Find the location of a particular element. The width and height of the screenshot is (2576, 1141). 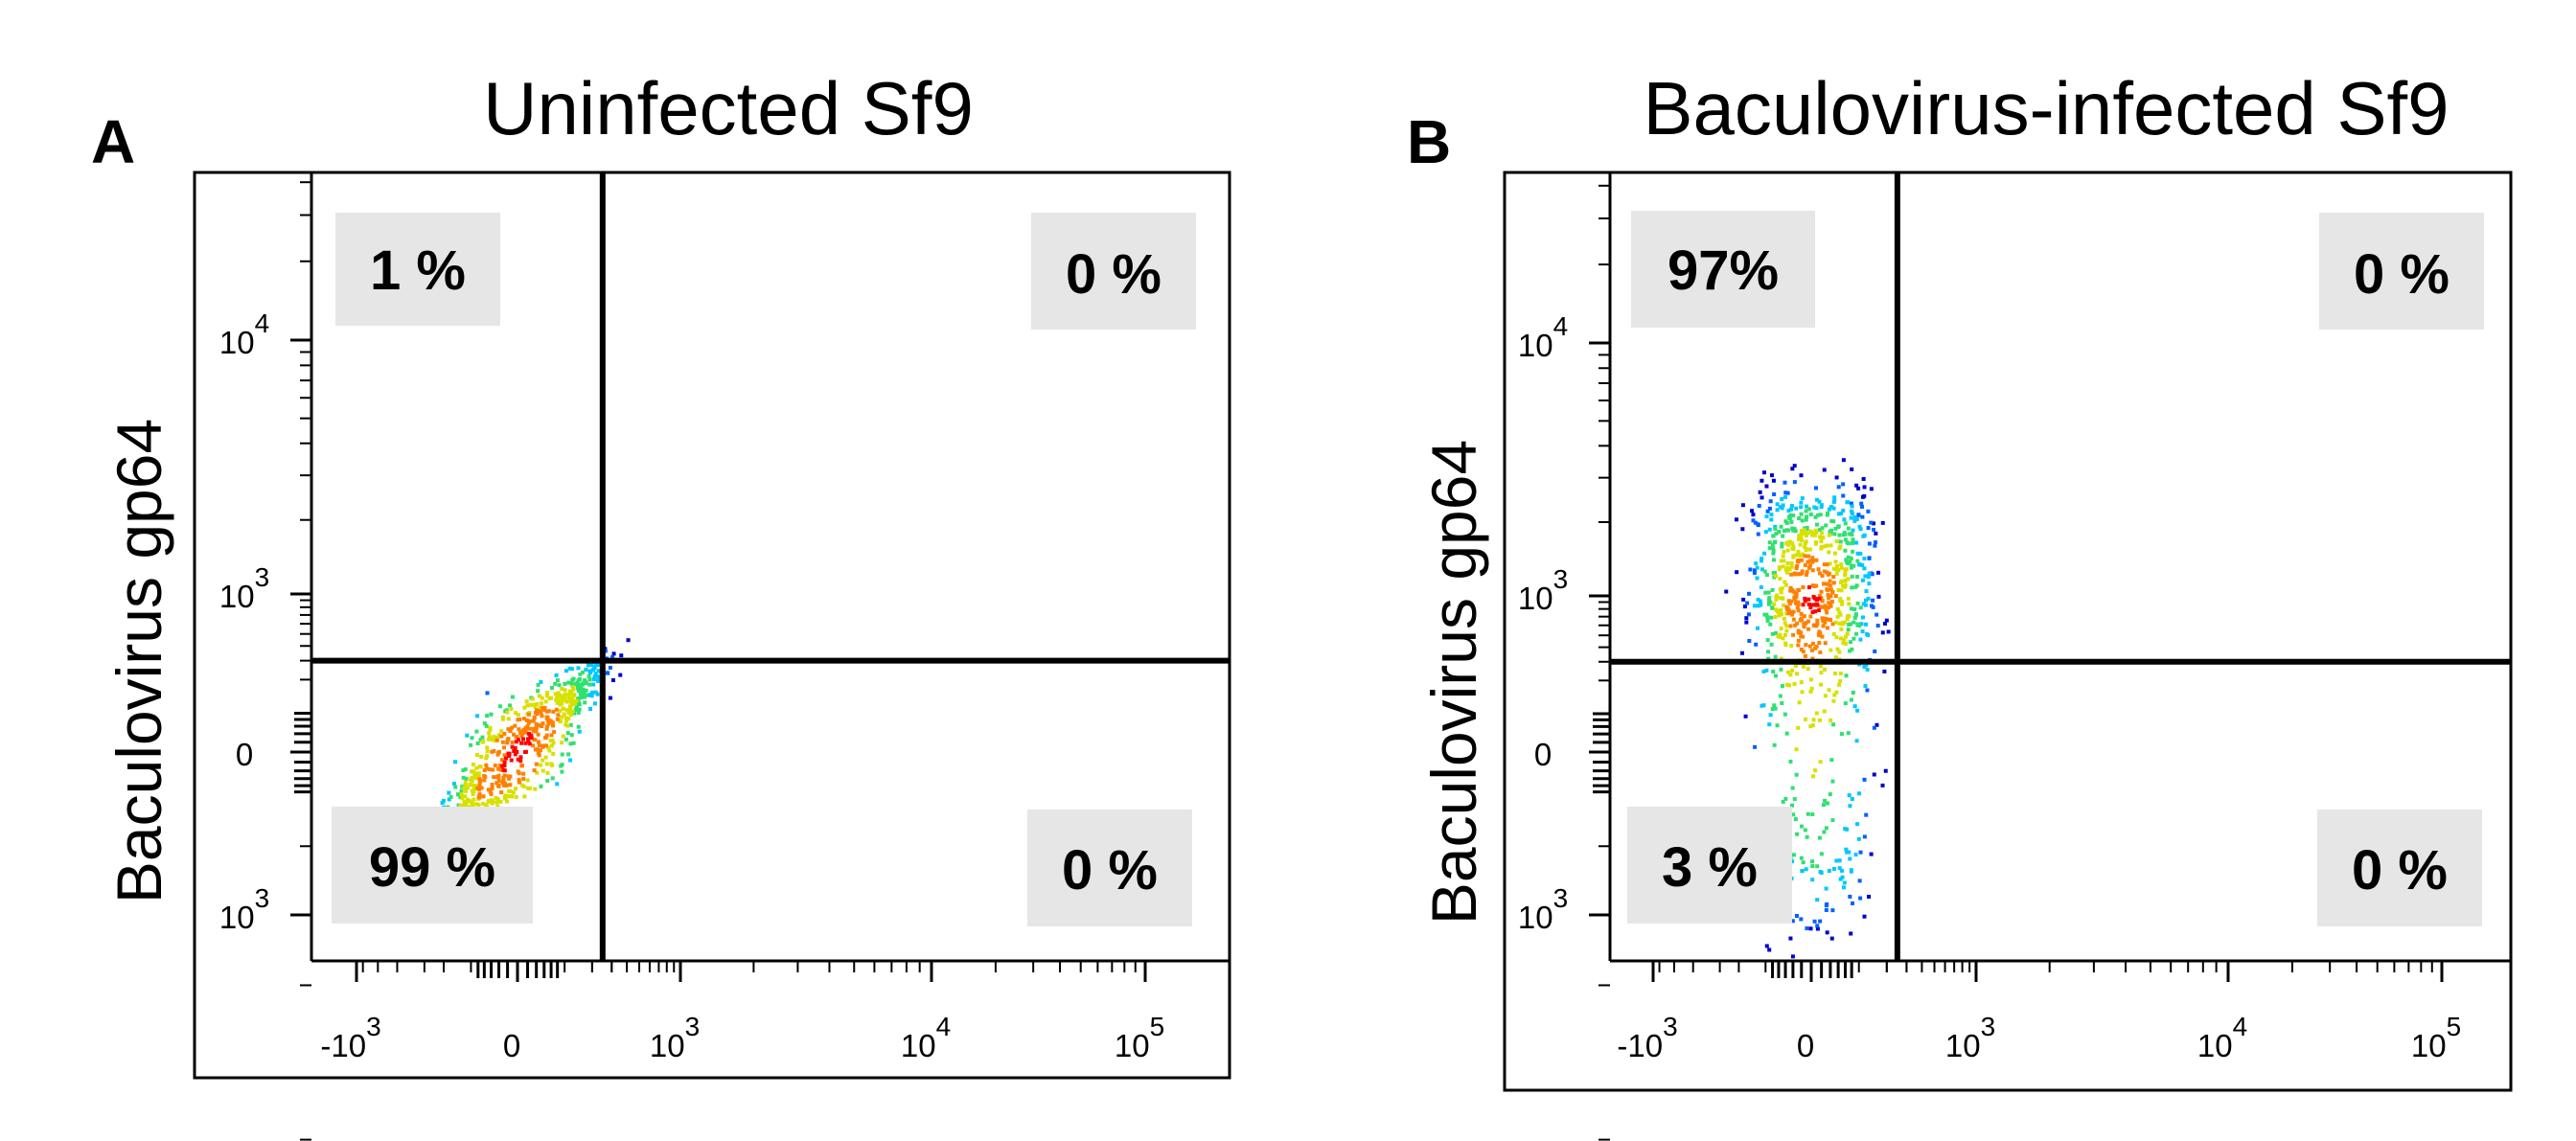

quadrant-label: 99 % is located at coordinates (432, 867).